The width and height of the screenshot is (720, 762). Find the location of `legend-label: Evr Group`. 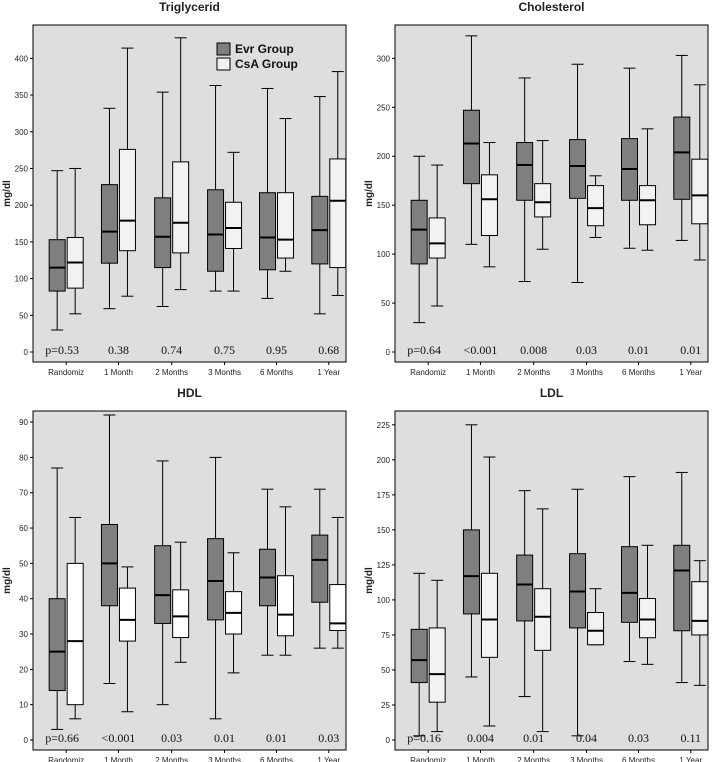

legend-label: Evr Group is located at coordinates (264, 49).